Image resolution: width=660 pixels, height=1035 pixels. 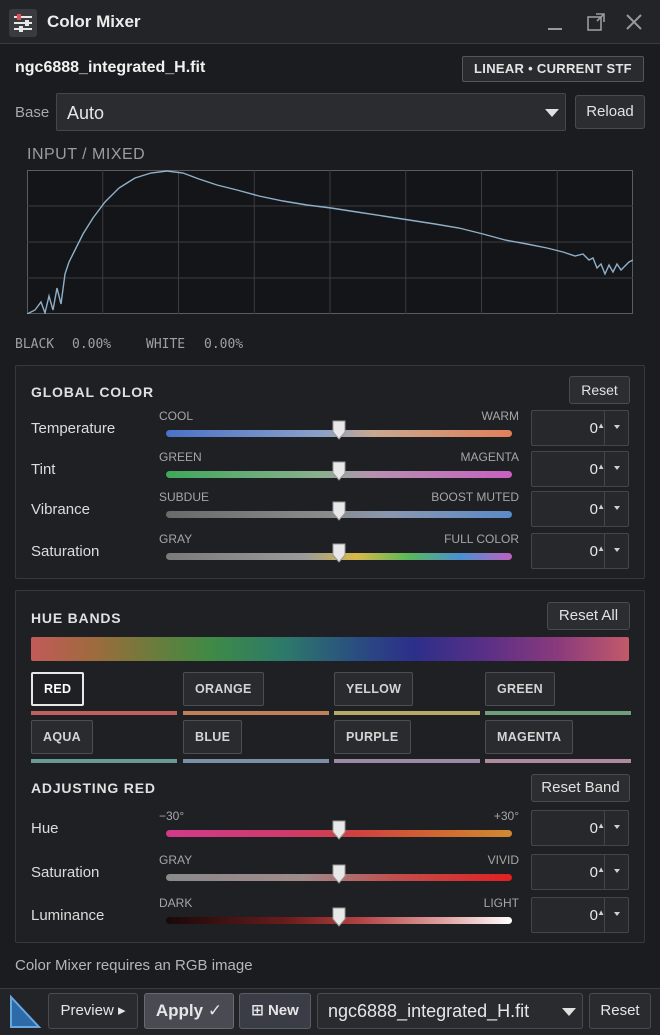 I want to click on band-red: RED, so click(x=104, y=693).